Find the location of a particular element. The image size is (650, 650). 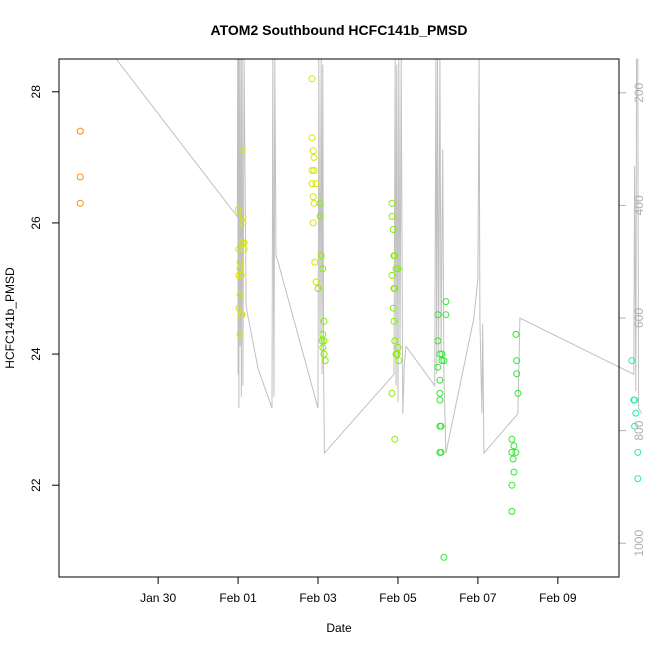

right-tick-label: 1000 is located at coordinates (639, 543).